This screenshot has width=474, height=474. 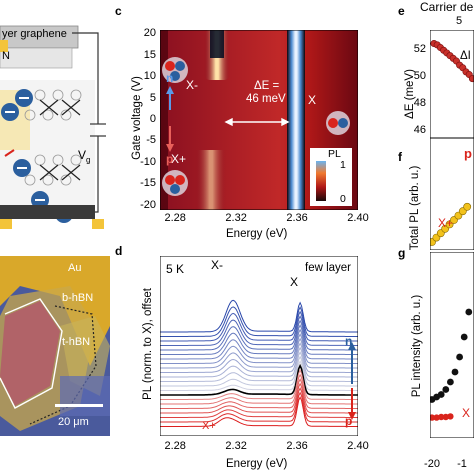 I want to click on spectra-xminus-label: X-, so click(x=217, y=265).